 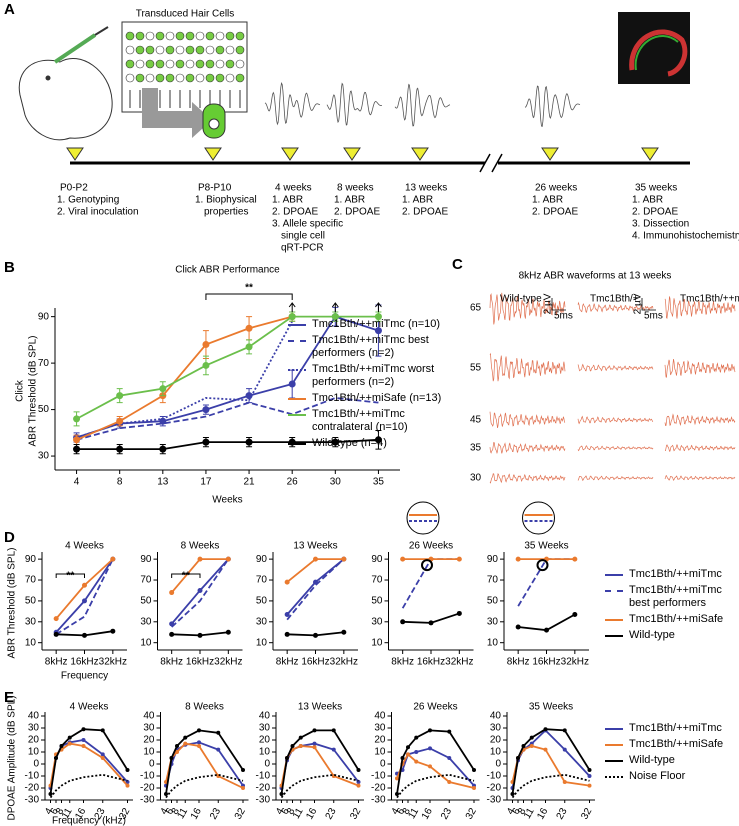 What do you see at coordinates (293, 482) in the screenshot?
I see `x-tick-label: 26` at bounding box center [293, 482].